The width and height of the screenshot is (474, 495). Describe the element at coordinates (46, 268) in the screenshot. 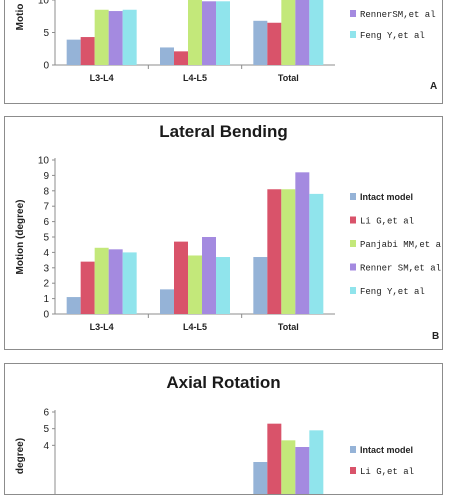

I see `y-tick-label: 3` at that location.